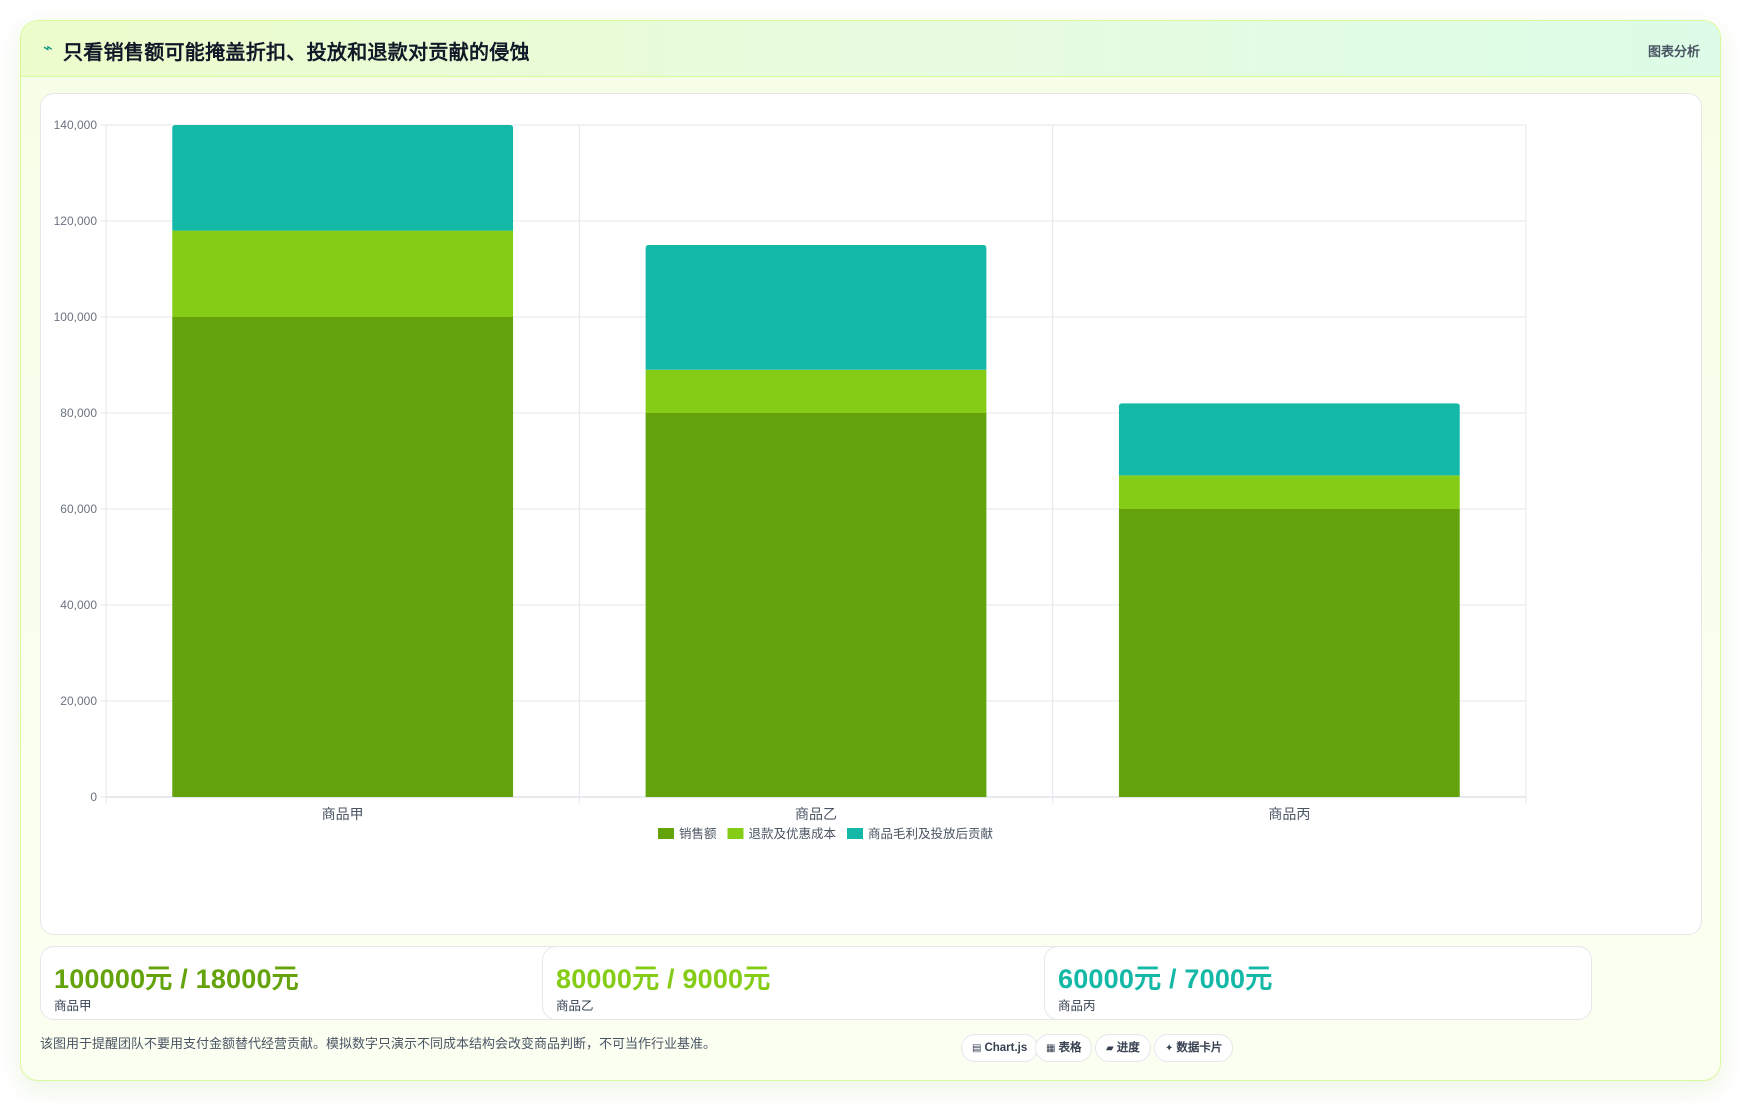  Describe the element at coordinates (343, 814) in the screenshot. I see `x-tick-label: 商品甲` at that location.